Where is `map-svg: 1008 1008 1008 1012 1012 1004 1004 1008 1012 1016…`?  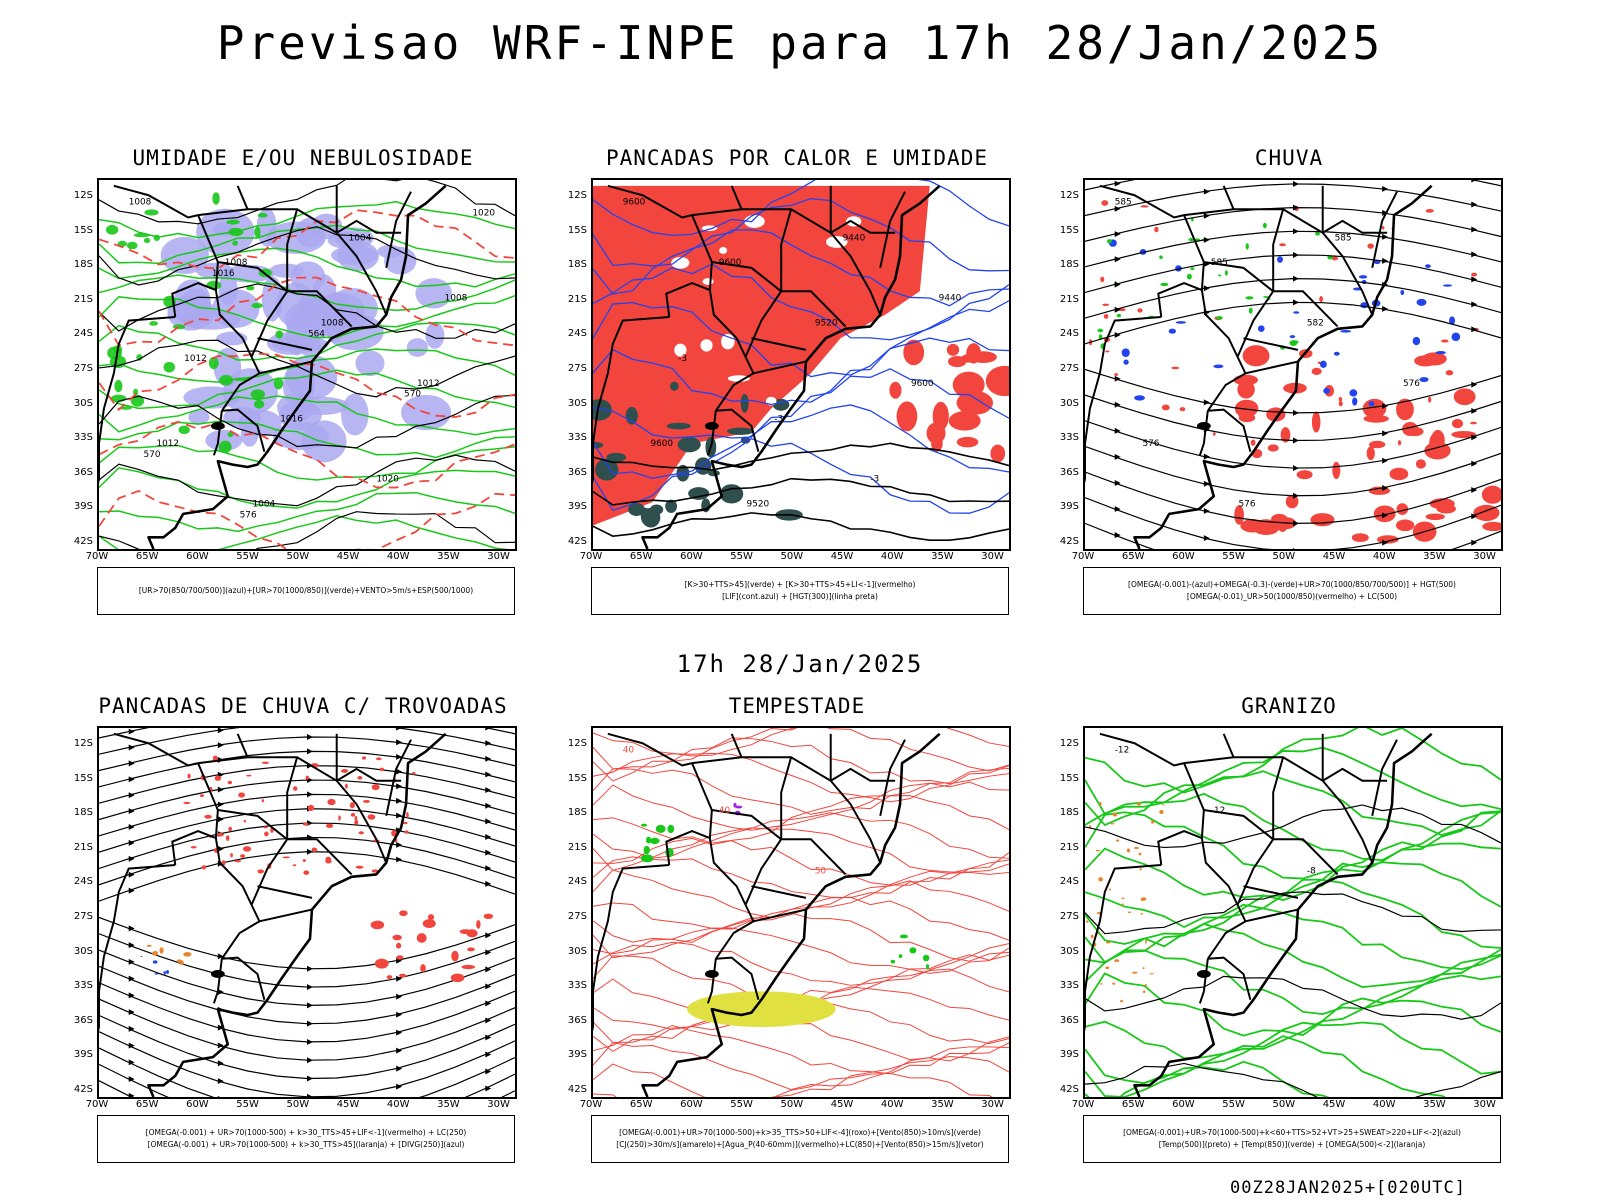
map-svg: 1008 1008 1008 1012 1012 1004 1004 1008 1012 1016… is located at coordinates (307, 364).